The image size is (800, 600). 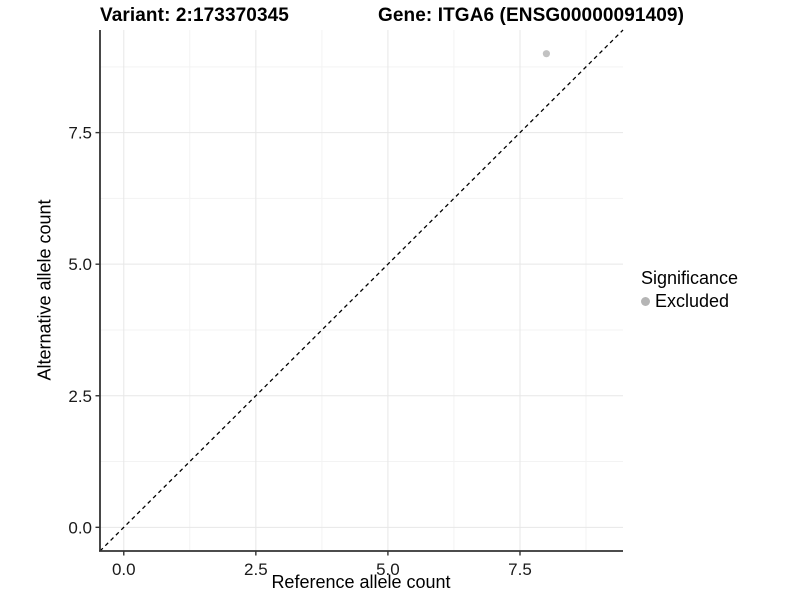 I want to click on y-tick-label: 5.0, so click(x=80, y=264).